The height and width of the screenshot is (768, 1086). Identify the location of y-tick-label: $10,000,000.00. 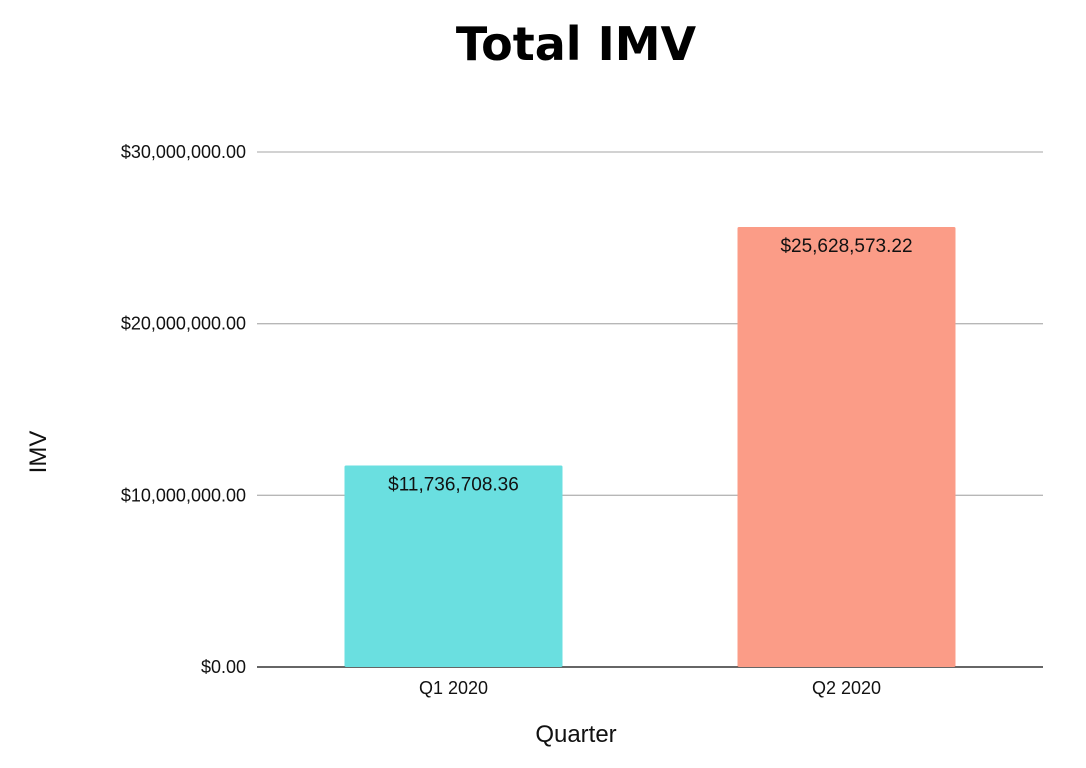
(183, 495).